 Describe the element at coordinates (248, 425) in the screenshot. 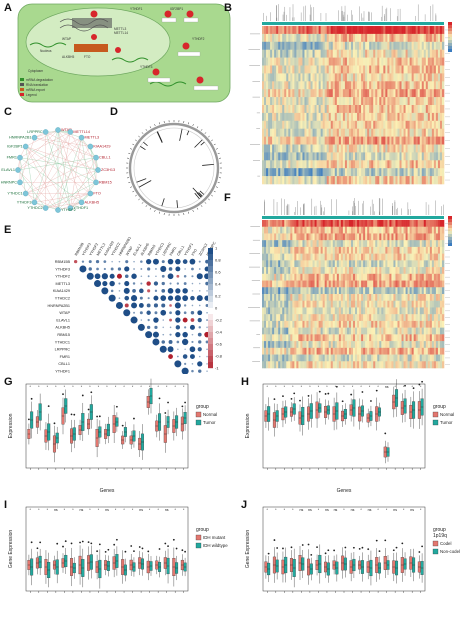

I see `y-axis-label: Expression` at that location.